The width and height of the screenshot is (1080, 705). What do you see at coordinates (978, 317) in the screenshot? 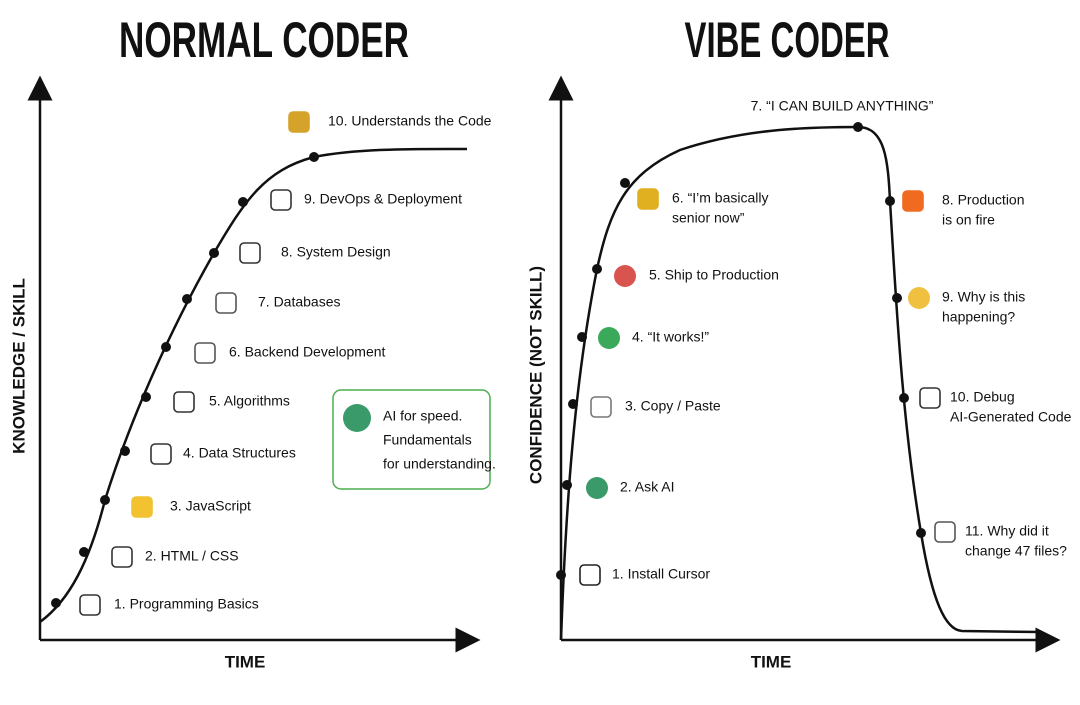
I see `milestone-label: happening?` at bounding box center [978, 317].